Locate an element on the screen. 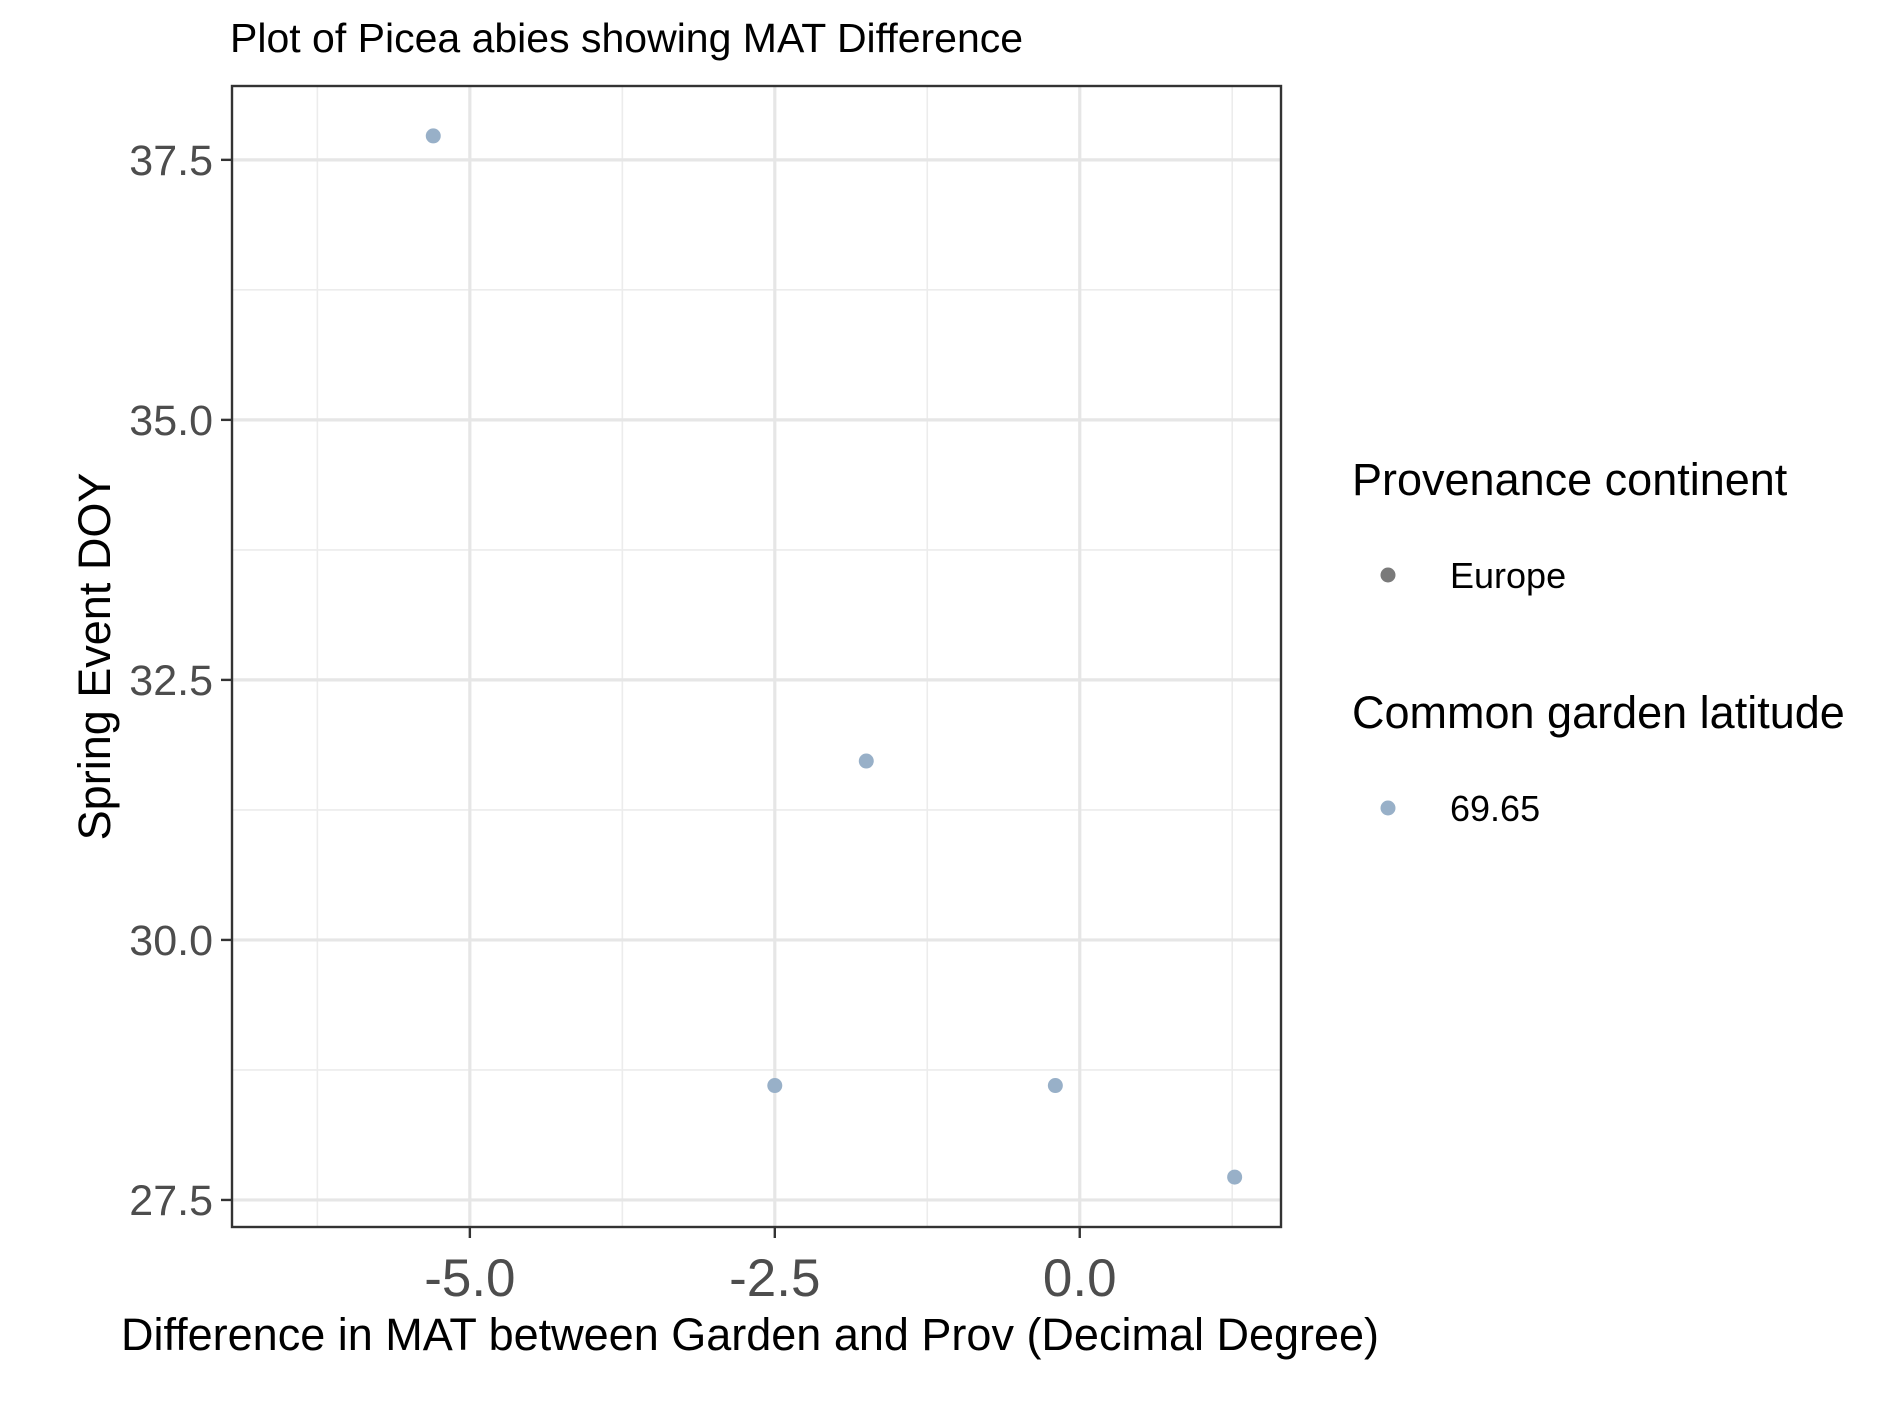 Image resolution: width=1889 pixels, height=1417 pixels. y-tick-label-4: 37.5 is located at coordinates (171, 161).